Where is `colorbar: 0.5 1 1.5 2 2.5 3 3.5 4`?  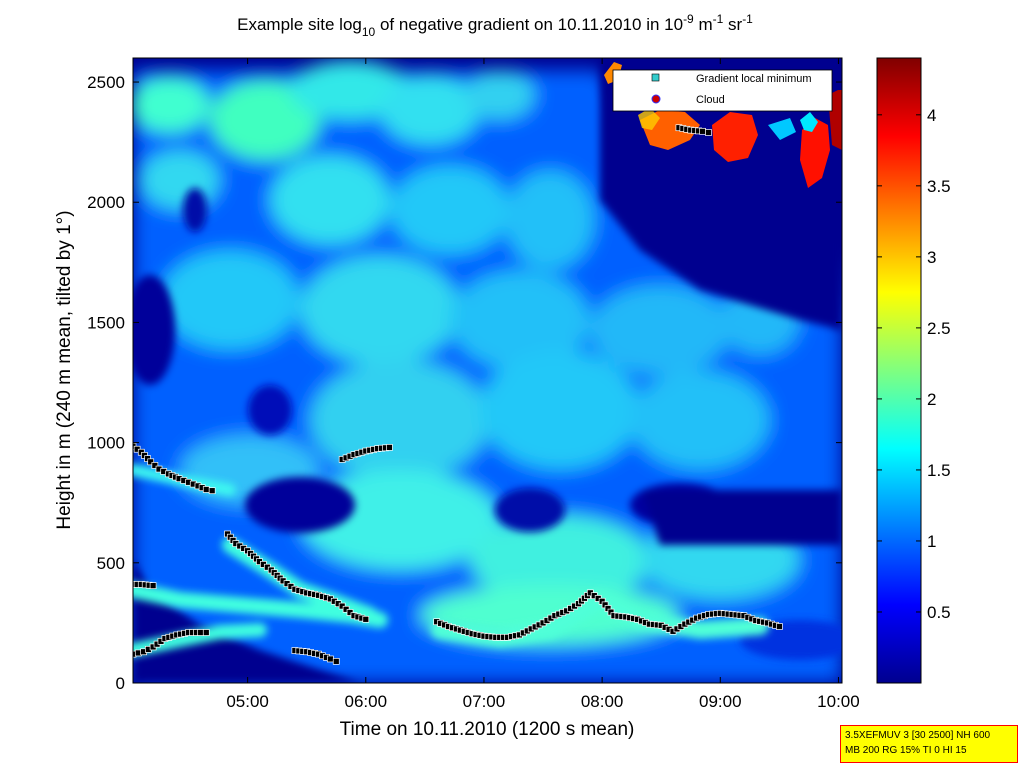 colorbar: 0.5 1 1.5 2 2.5 3 3.5 4 is located at coordinates (913, 370).